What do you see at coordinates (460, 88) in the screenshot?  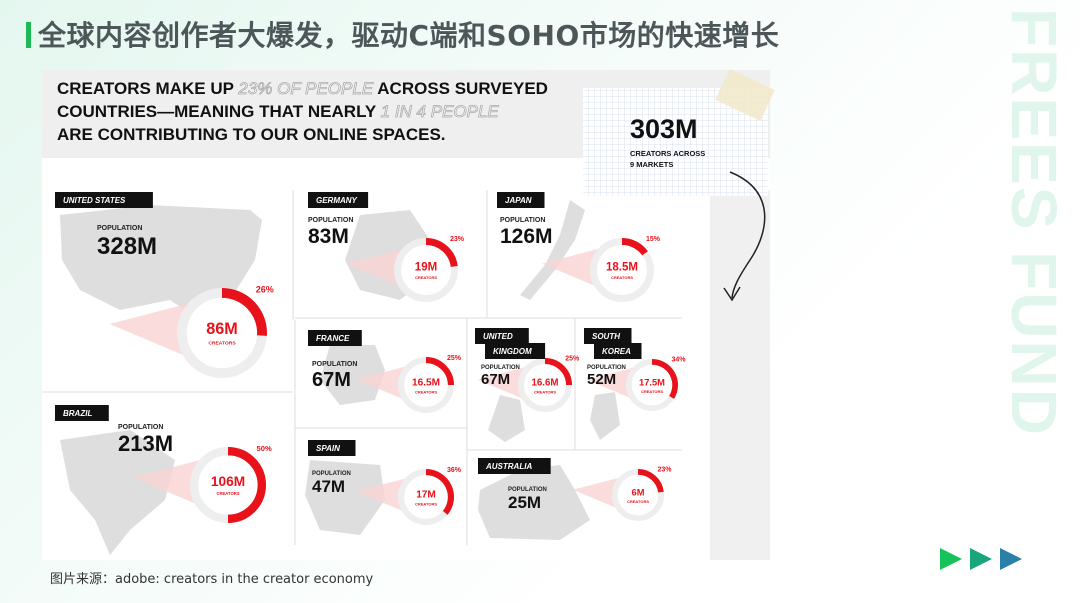 I see `headline-text: ACROSS SURVEYED` at bounding box center [460, 88].